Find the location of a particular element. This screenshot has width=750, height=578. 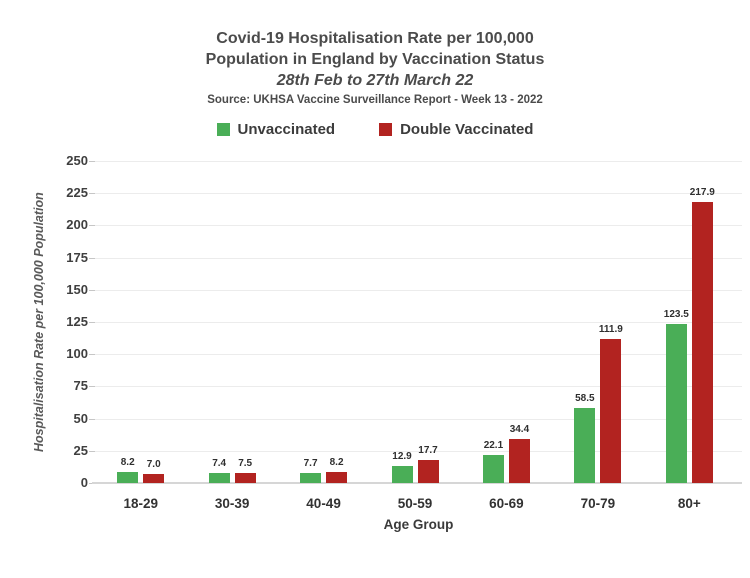

chart-subtitle: 28th Feb to 27th March 22 is located at coordinates (375, 80).